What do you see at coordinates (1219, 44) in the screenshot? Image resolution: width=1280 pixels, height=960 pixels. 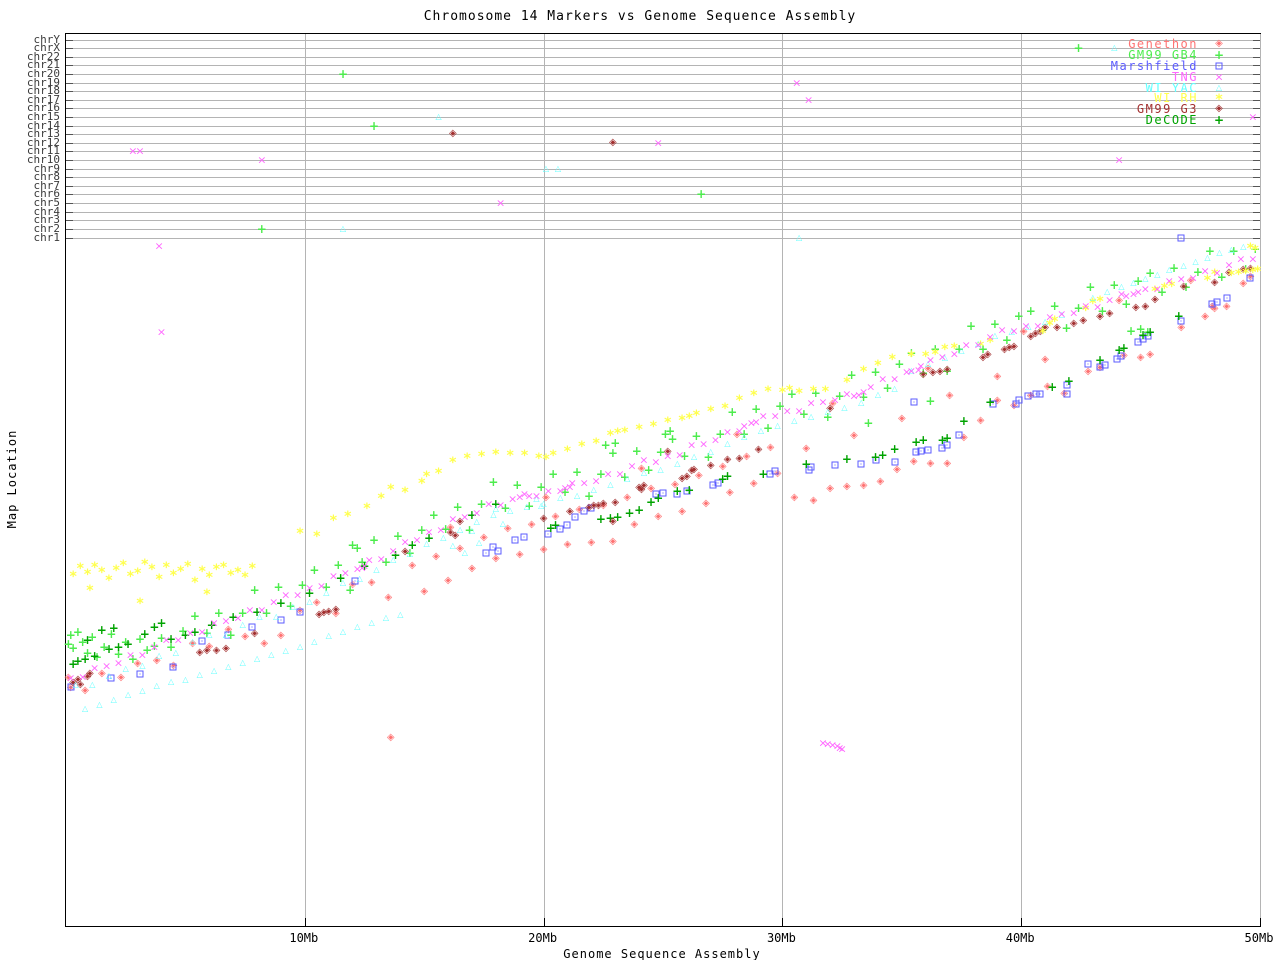 I see `legend-symbol: ◈` at bounding box center [1219, 44].